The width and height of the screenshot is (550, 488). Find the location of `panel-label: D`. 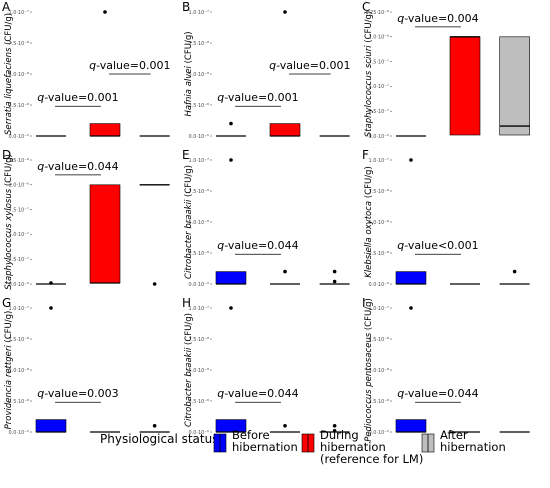

panel-label: D is located at coordinates (6, 155).